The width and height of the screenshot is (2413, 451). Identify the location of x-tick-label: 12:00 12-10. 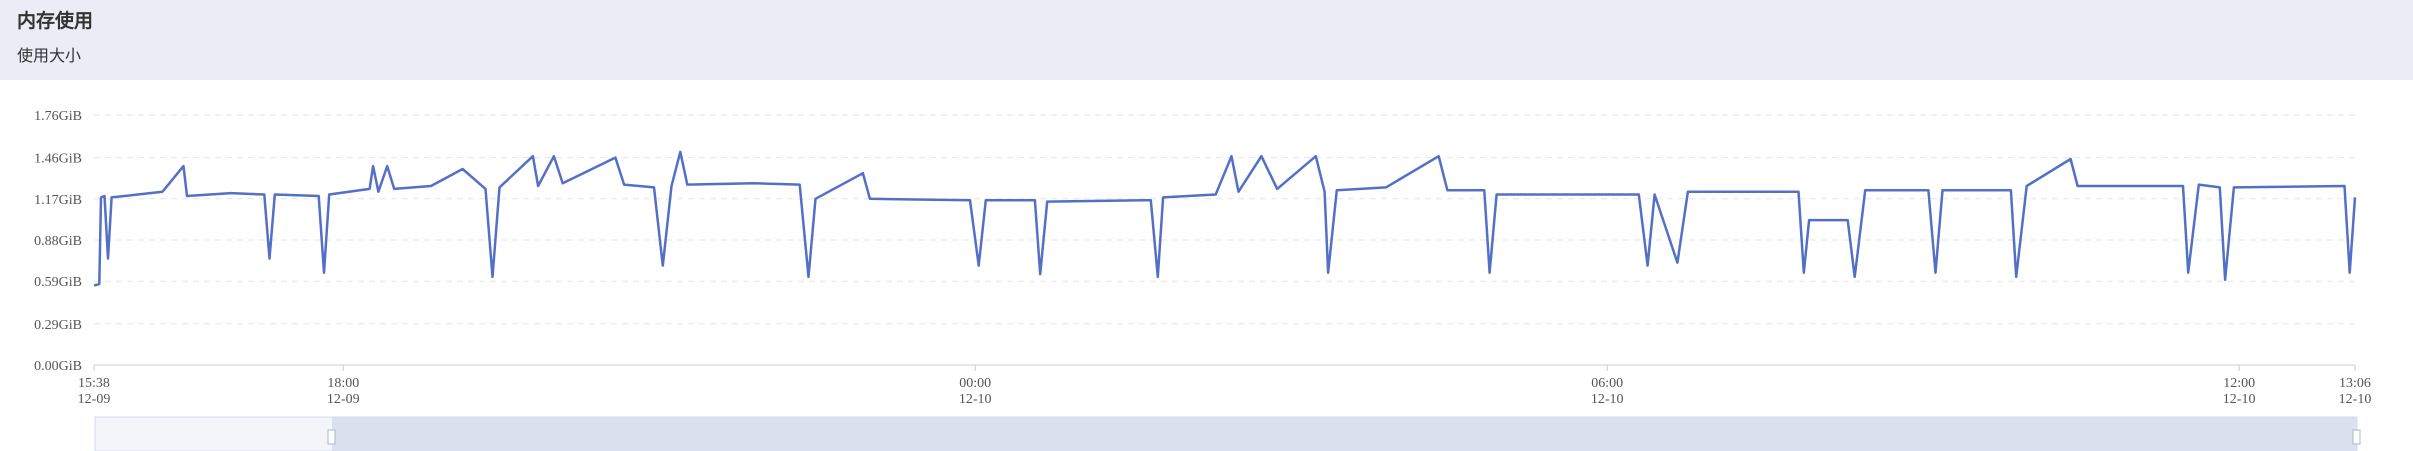
(2239, 391).